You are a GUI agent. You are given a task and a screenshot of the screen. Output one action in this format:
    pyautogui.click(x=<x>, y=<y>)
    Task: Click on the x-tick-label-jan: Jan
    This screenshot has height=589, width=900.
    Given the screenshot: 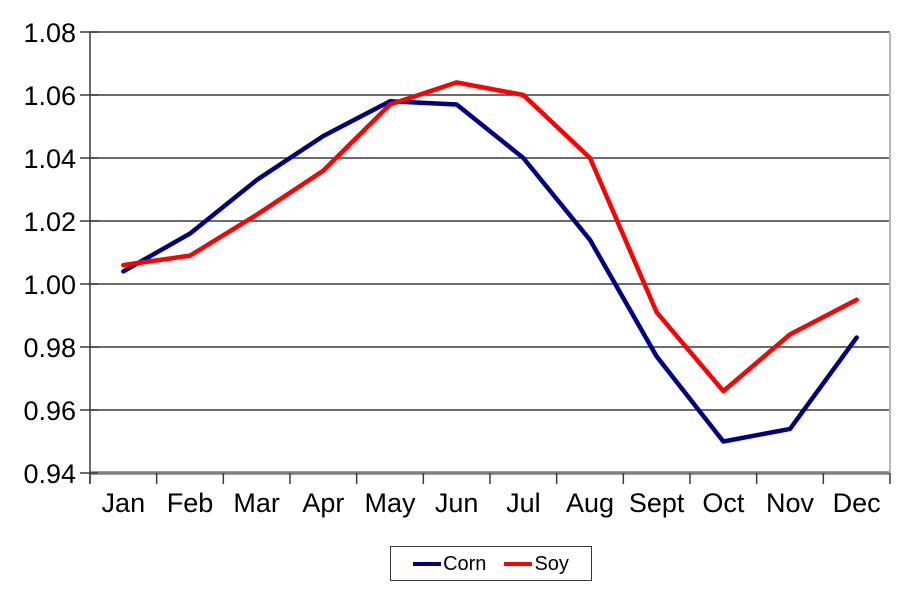 What is the action you would take?
    pyautogui.click(x=124, y=503)
    